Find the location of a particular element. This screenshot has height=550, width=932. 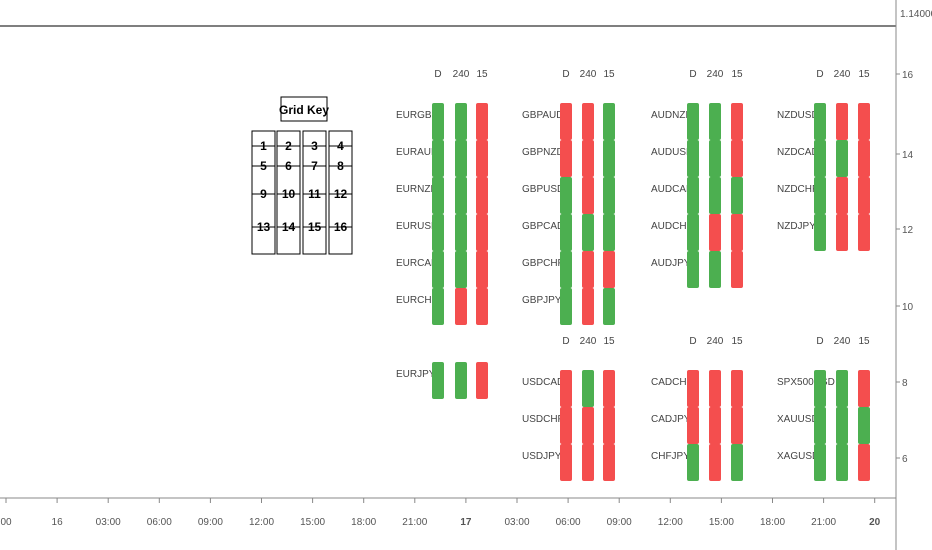

y-axis-tick-label: 14 is located at coordinates (908, 155).